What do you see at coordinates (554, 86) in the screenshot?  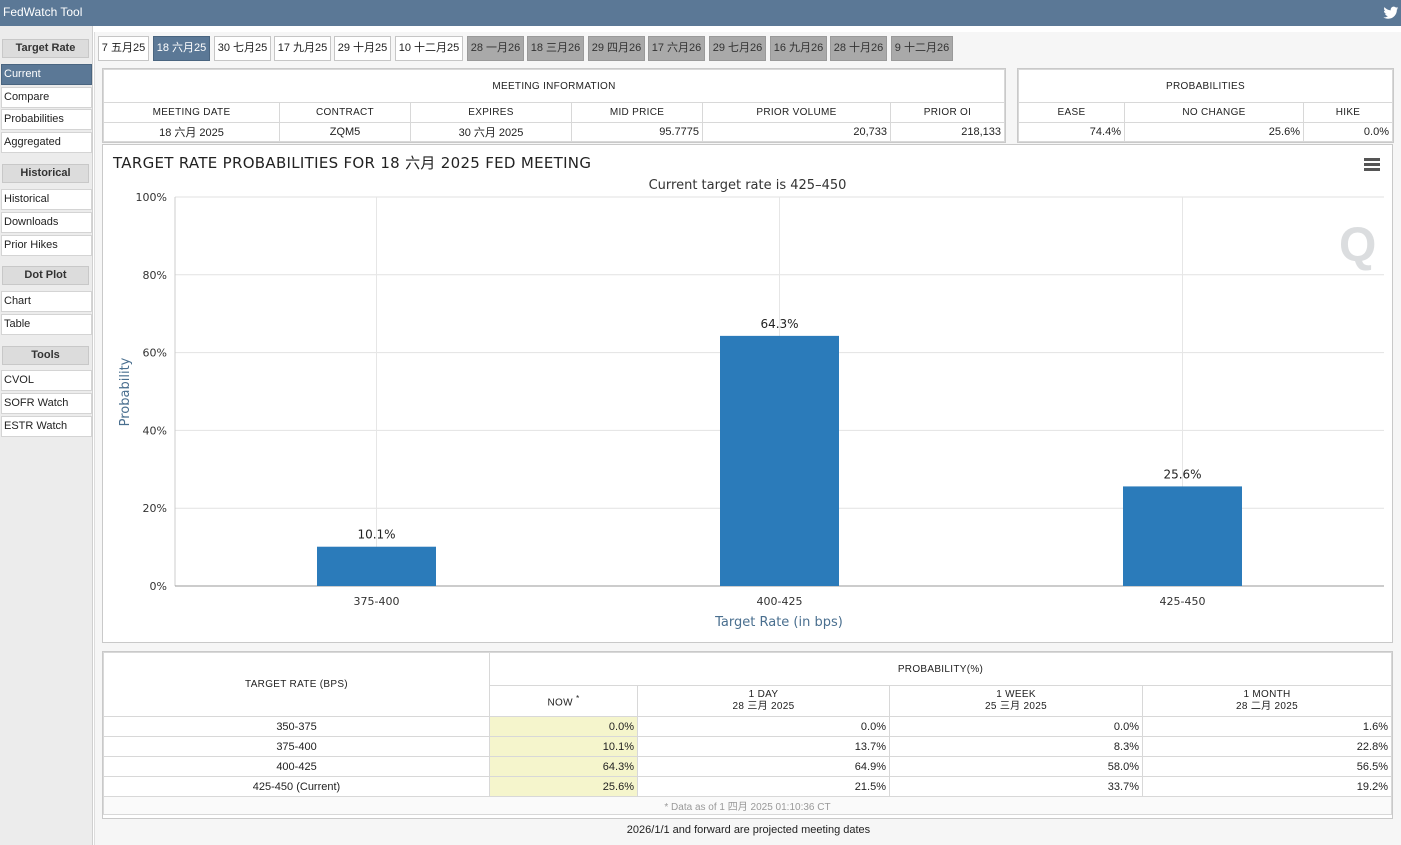 I see `meeting-info-heading: MEETING INFORMATION` at bounding box center [554, 86].